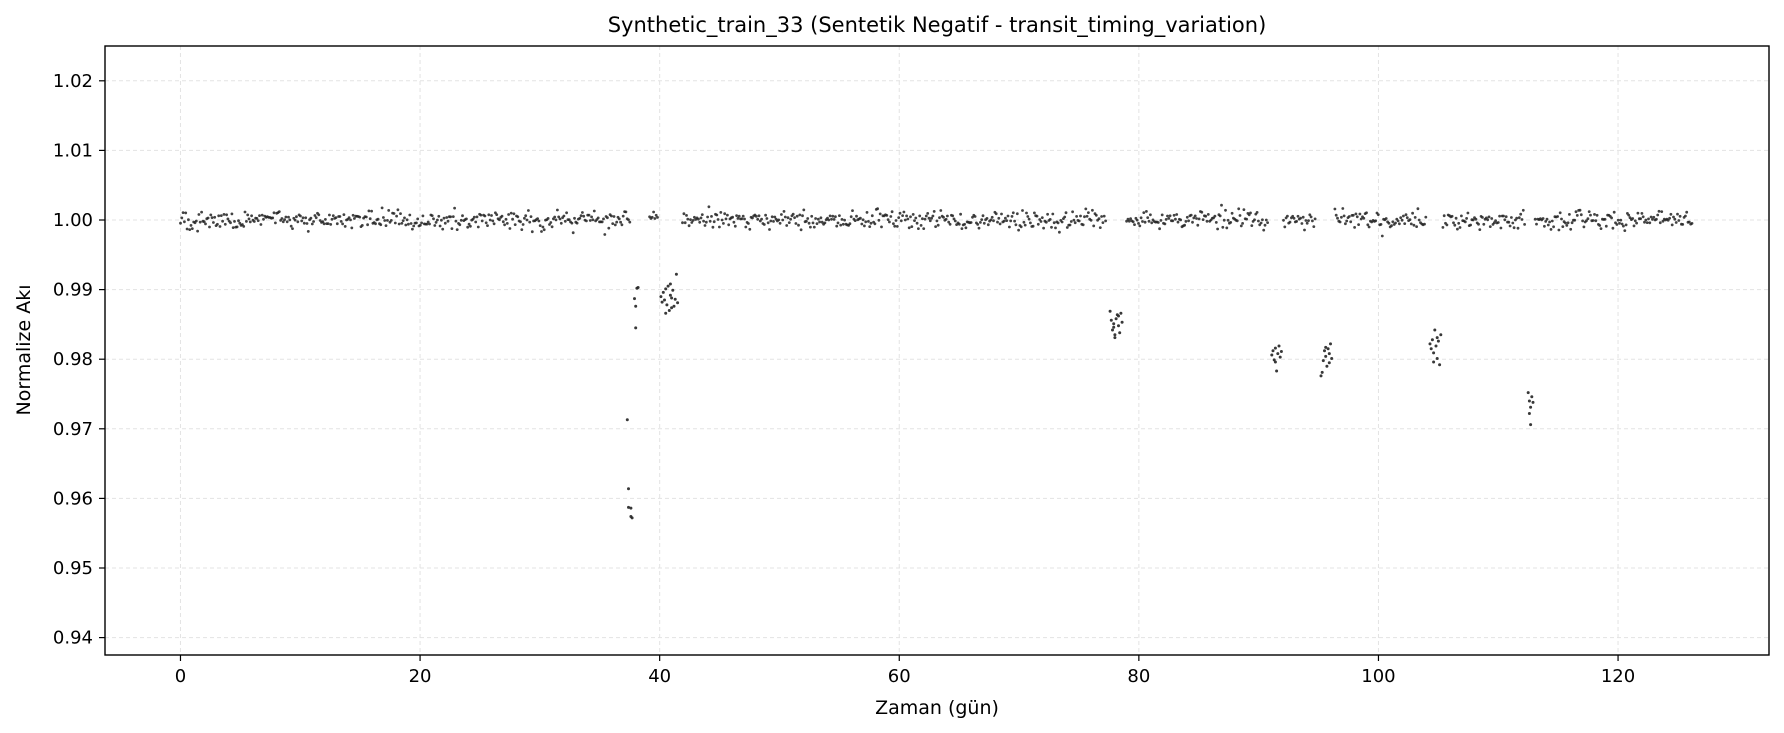  What do you see at coordinates (73, 568) in the screenshot?
I see `y-tick-label: 0.95` at bounding box center [73, 568].